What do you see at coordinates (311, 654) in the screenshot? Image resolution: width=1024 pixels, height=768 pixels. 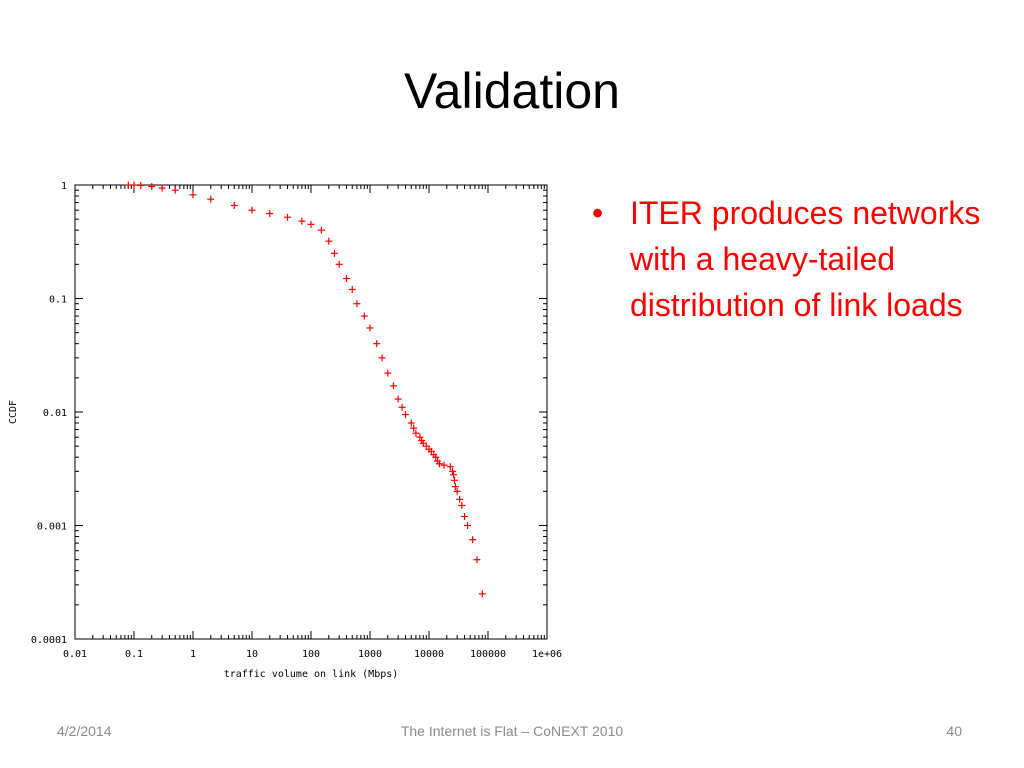 I see `x-tick-label: 100` at bounding box center [311, 654].